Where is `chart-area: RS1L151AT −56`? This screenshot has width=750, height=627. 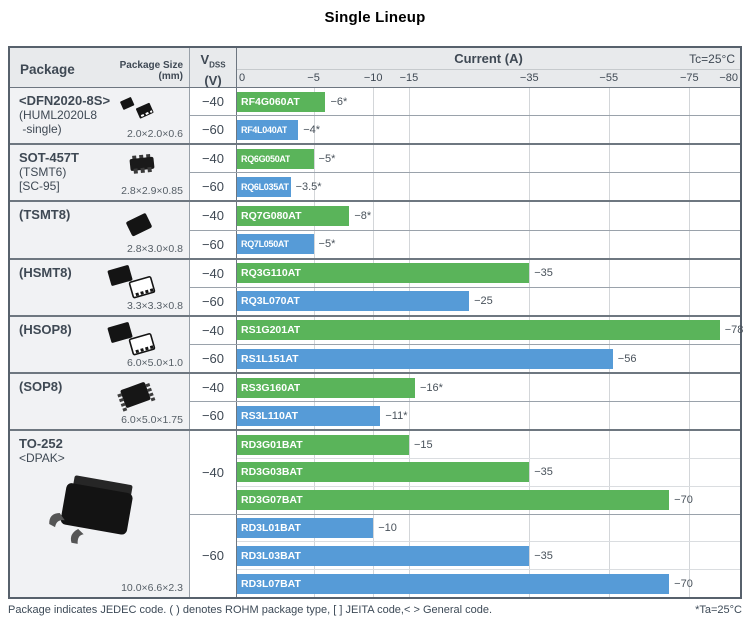 chart-area: RS1L151AT −56 is located at coordinates (488, 358).